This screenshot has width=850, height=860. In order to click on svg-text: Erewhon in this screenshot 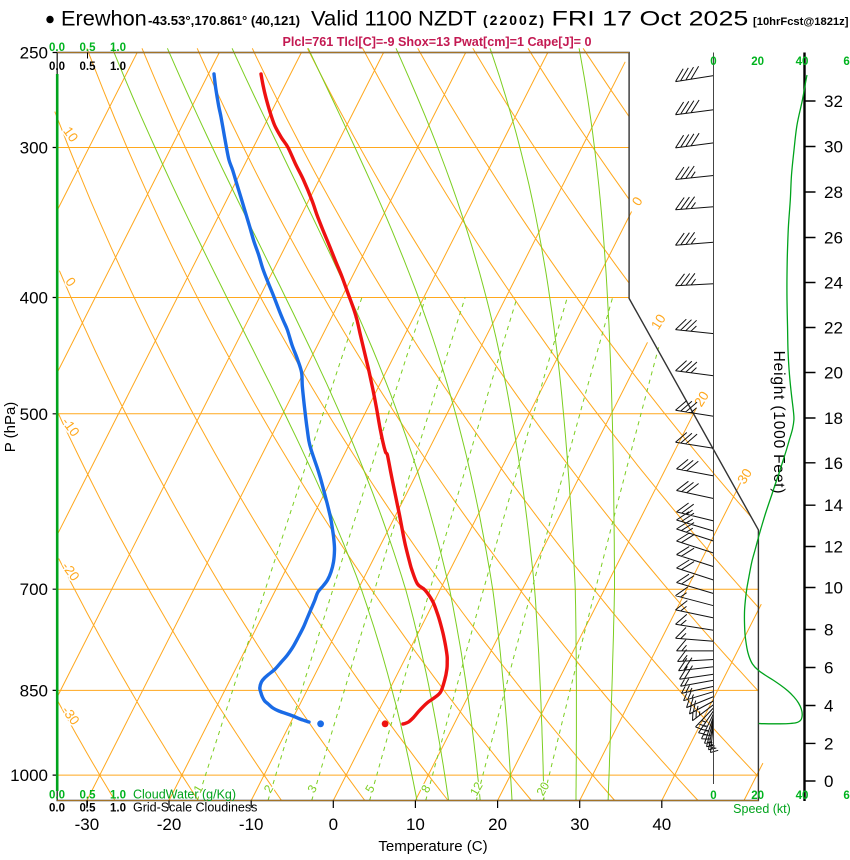, I will do `click(104, 18)`.